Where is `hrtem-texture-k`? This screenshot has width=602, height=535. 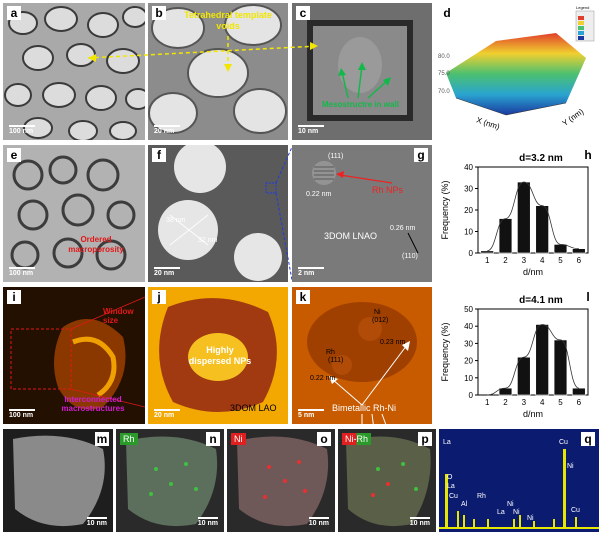
hrtem-texture-k is located at coordinates (362, 355).